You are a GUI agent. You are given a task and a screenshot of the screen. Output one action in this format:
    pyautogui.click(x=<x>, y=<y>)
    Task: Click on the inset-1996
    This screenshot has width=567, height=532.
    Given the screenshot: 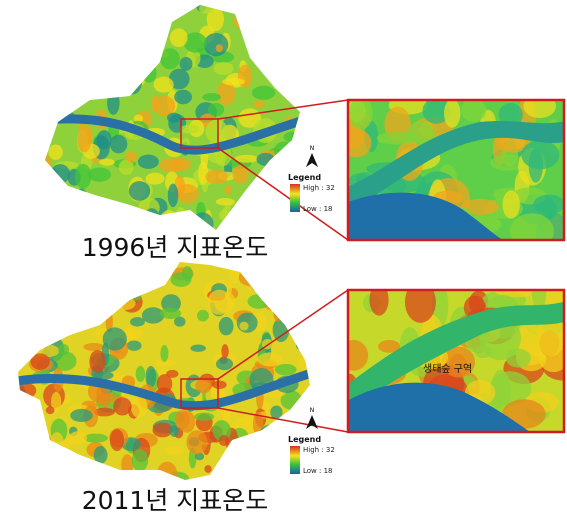 What is the action you would take?
    pyautogui.click(x=456, y=170)
    